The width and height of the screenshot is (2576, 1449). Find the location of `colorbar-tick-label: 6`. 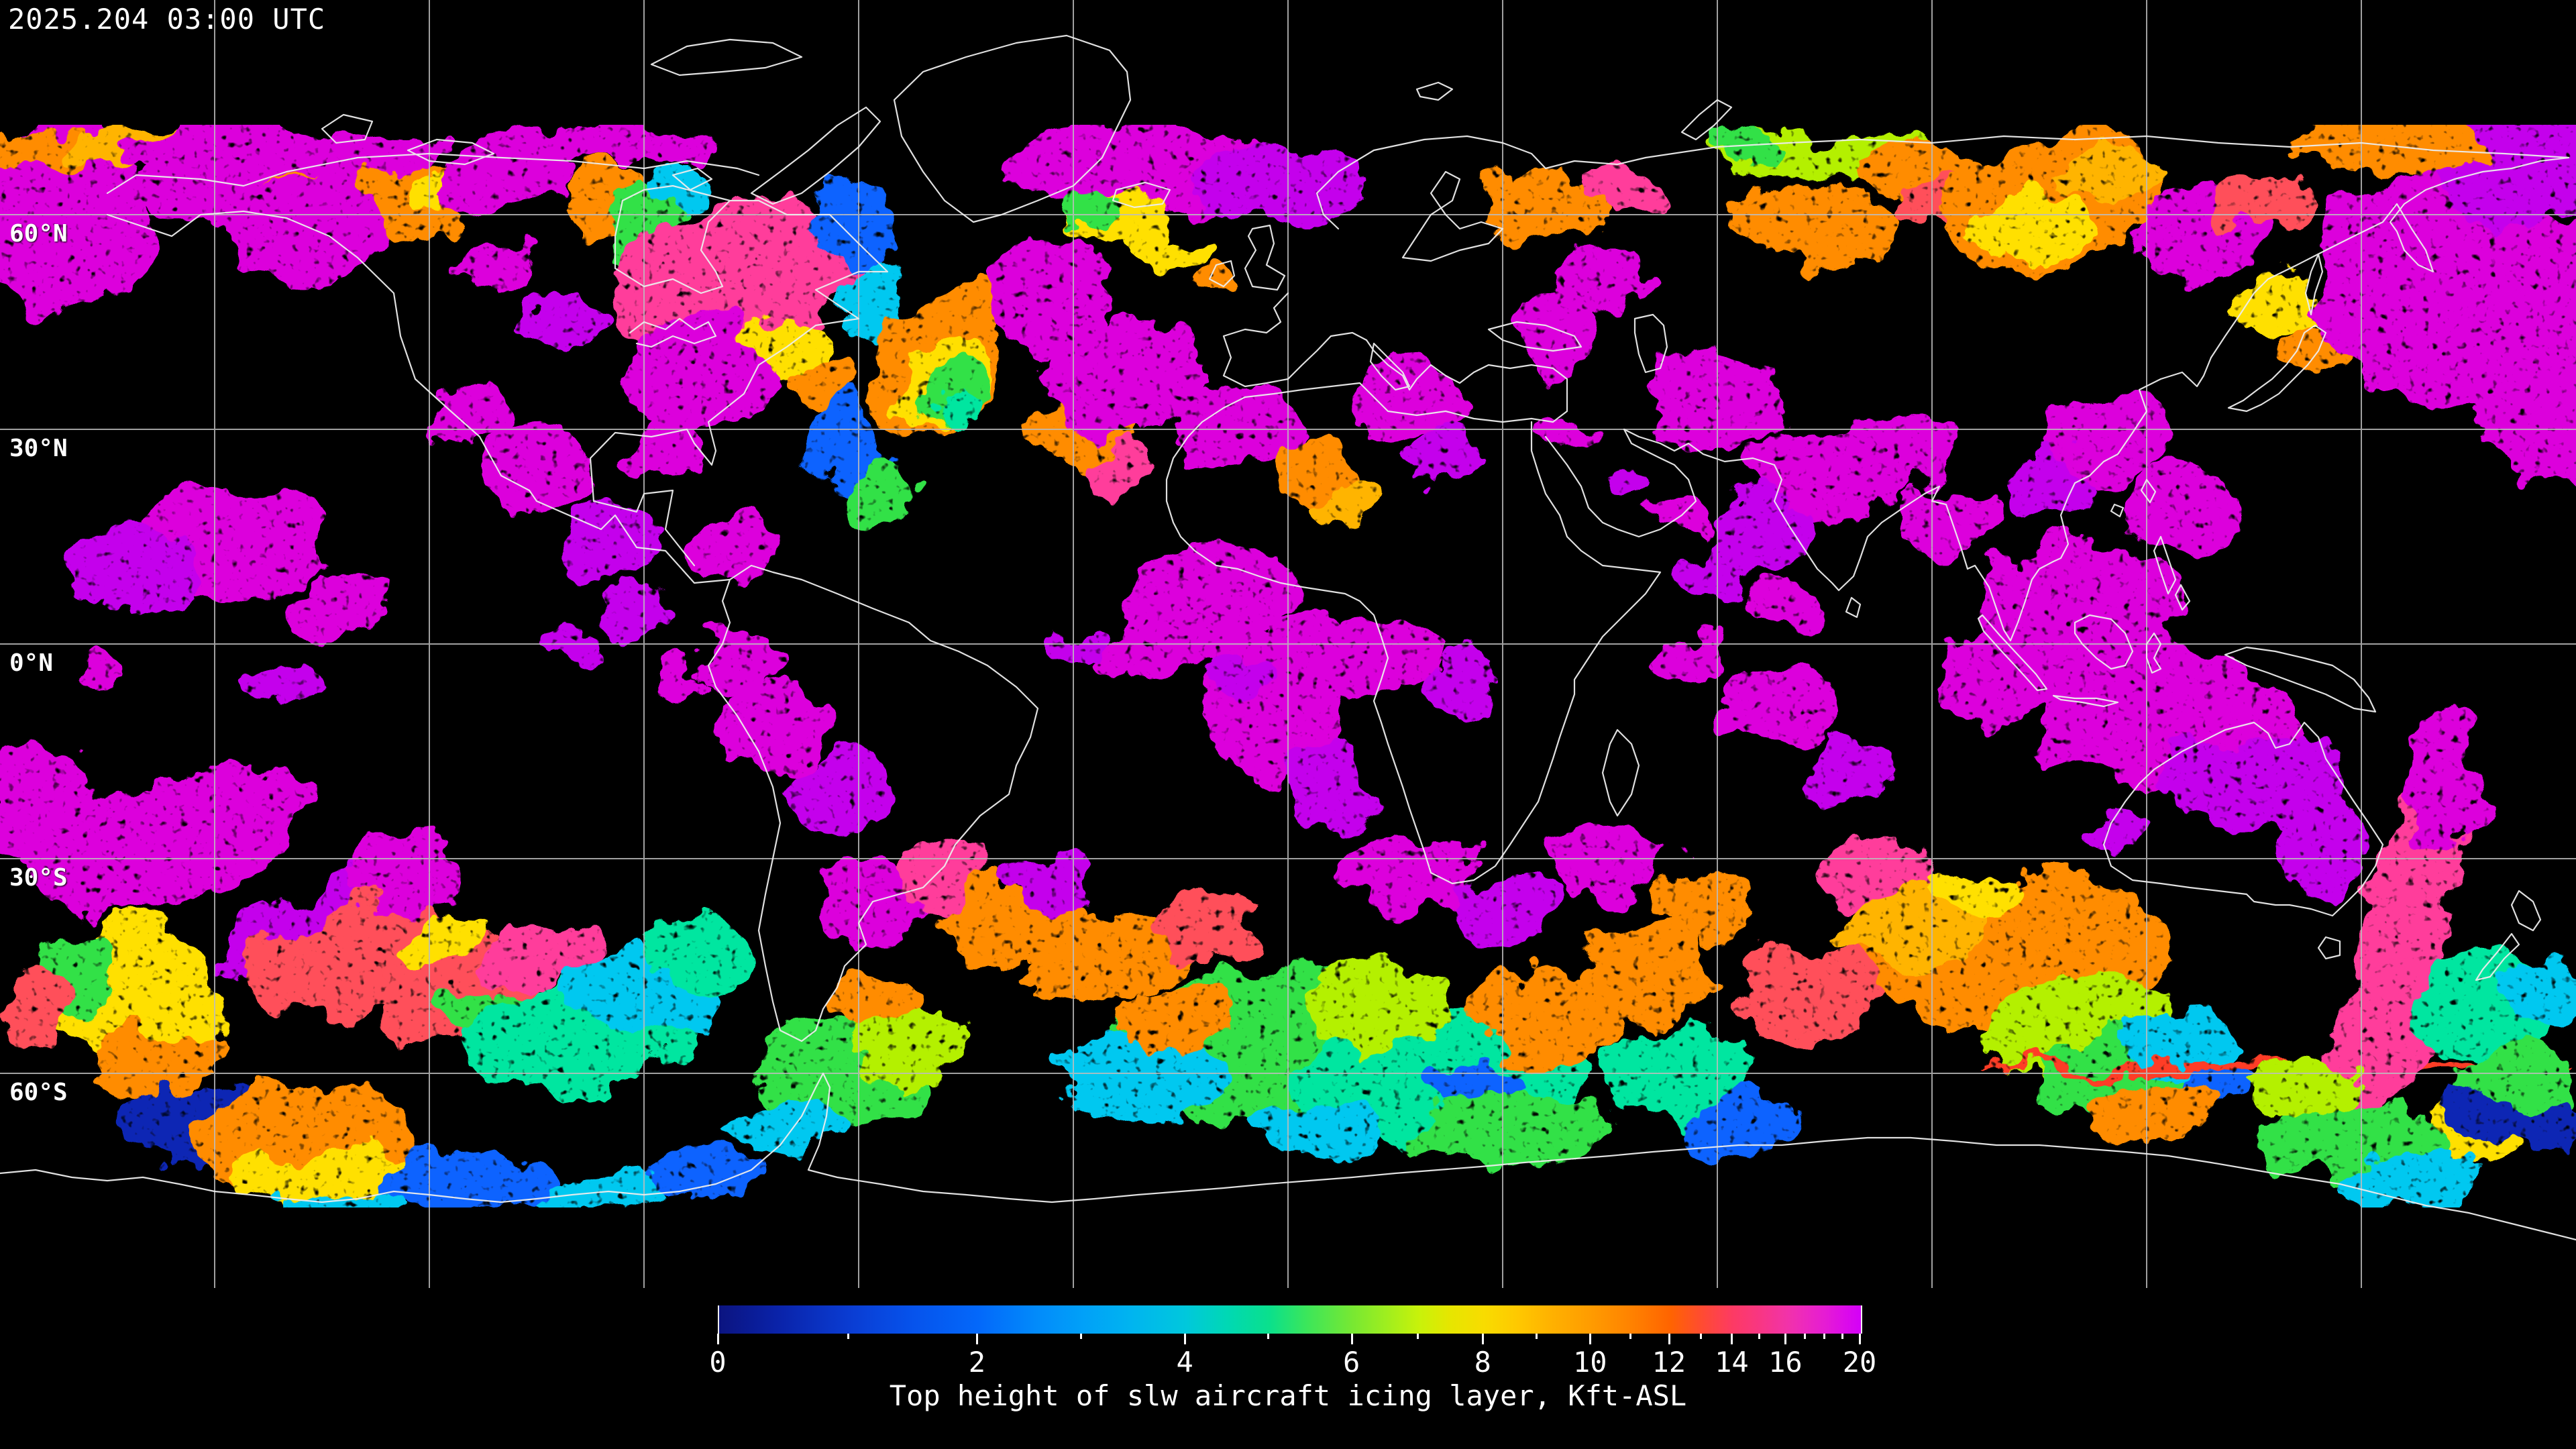

colorbar-tick-label: 6 is located at coordinates (1351, 1362).